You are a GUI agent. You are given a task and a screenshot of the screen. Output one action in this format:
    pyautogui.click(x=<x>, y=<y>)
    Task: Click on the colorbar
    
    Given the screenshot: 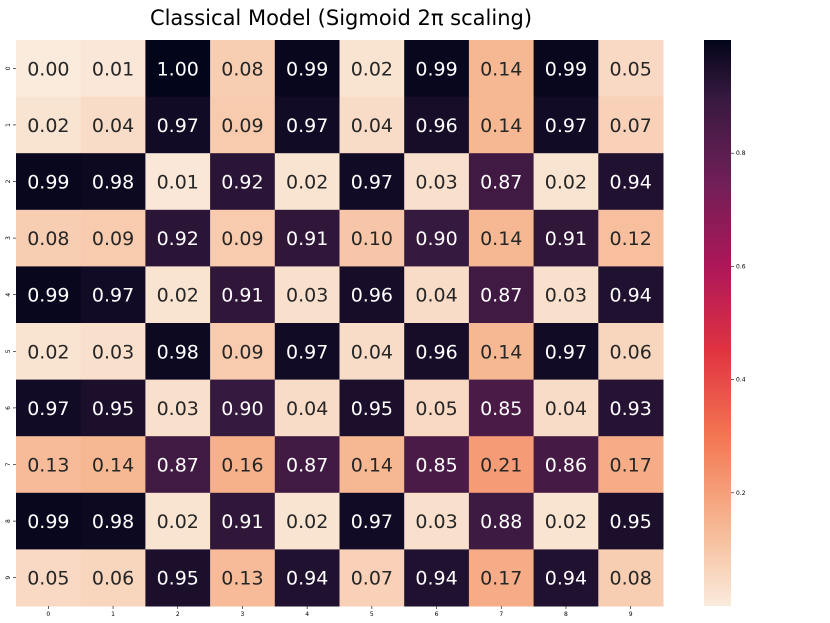 What is the action you would take?
    pyautogui.click(x=717, y=323)
    